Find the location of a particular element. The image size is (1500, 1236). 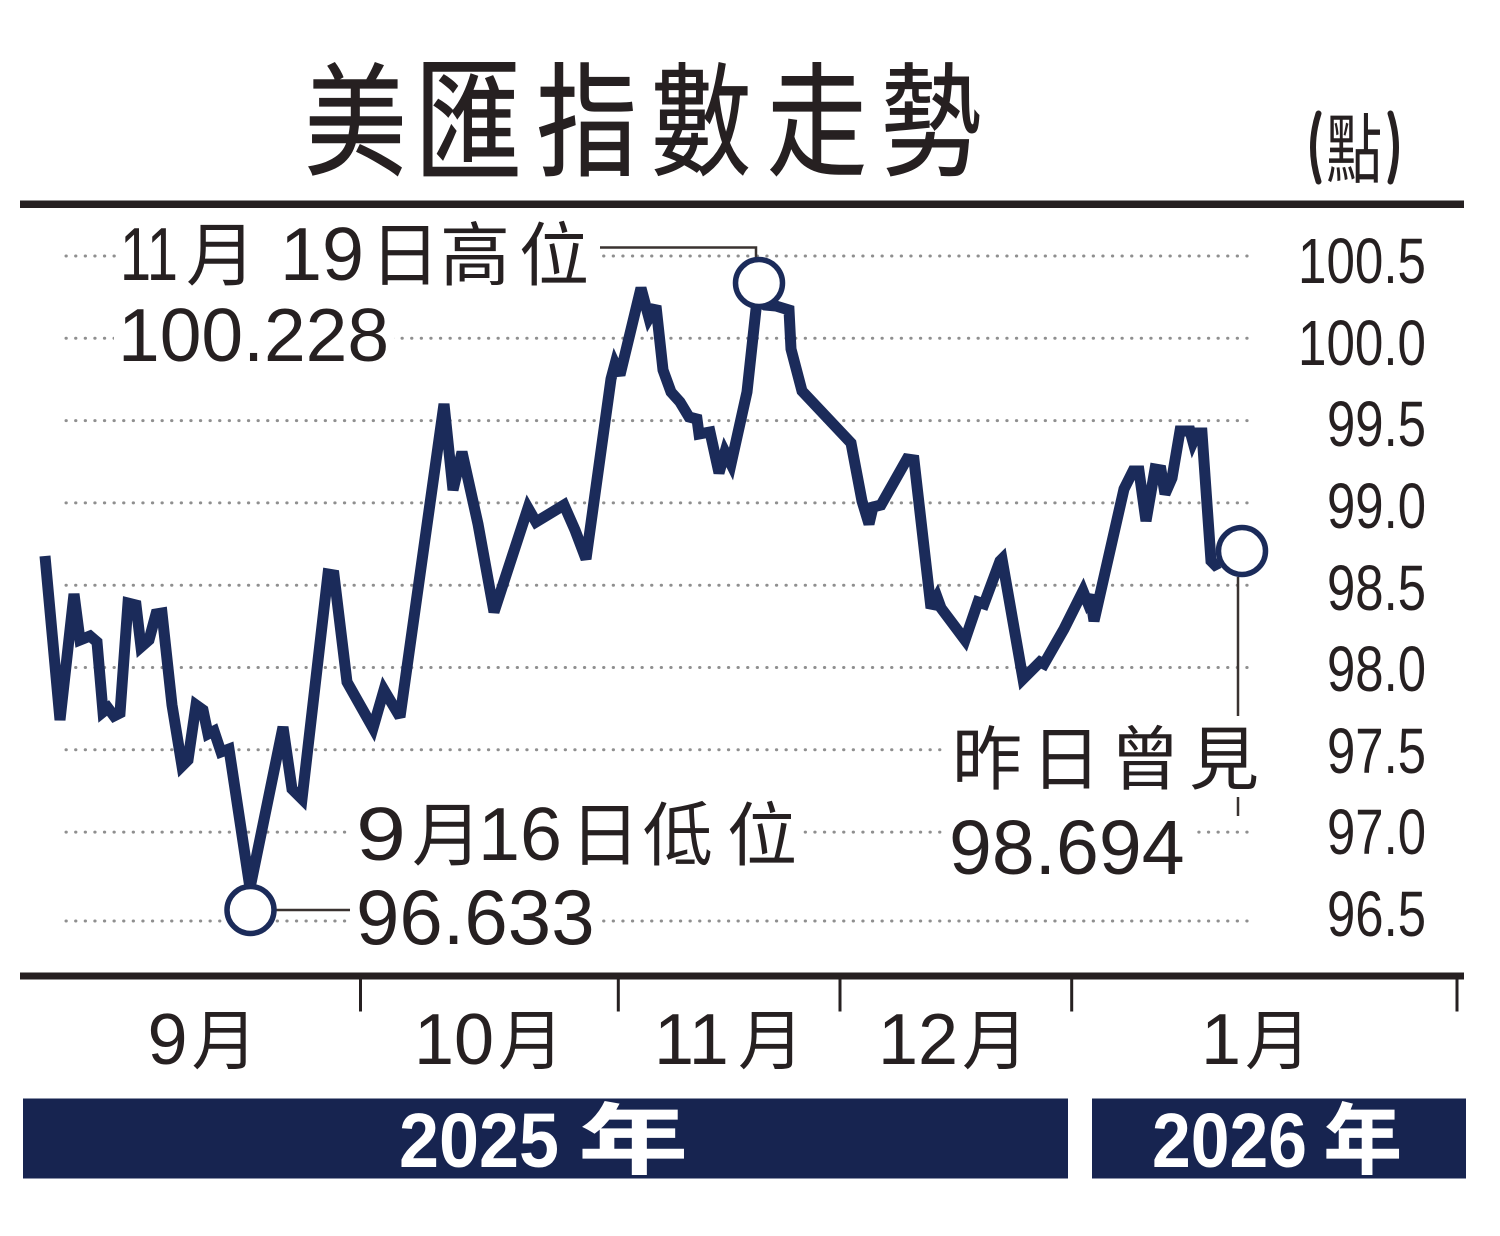

svg-text: 1 is located at coordinates (1221, 1040).